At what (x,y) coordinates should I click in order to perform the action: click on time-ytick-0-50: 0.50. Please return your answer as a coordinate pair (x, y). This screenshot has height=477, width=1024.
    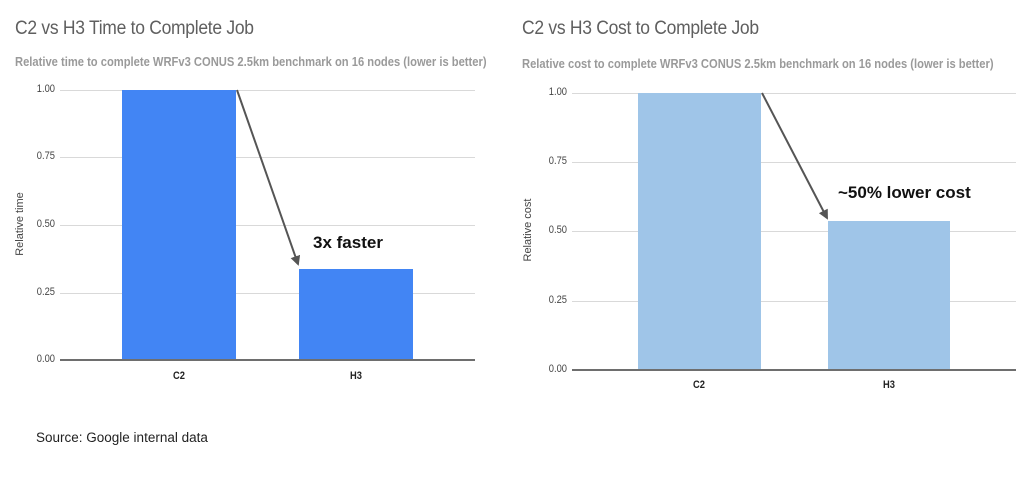
    Looking at the image, I should click on (45, 224).